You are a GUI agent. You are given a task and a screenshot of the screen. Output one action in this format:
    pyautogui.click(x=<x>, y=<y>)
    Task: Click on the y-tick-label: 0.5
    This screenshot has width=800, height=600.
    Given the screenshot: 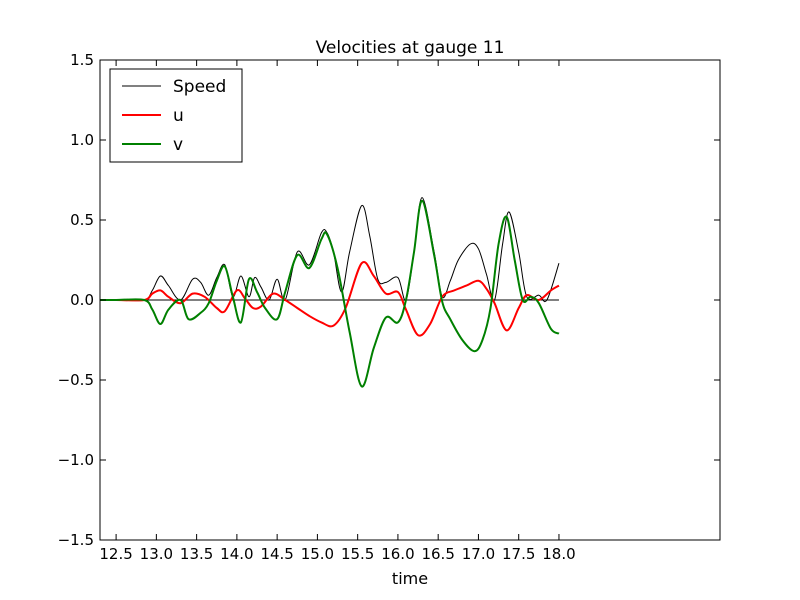 What is the action you would take?
    pyautogui.click(x=82, y=220)
    